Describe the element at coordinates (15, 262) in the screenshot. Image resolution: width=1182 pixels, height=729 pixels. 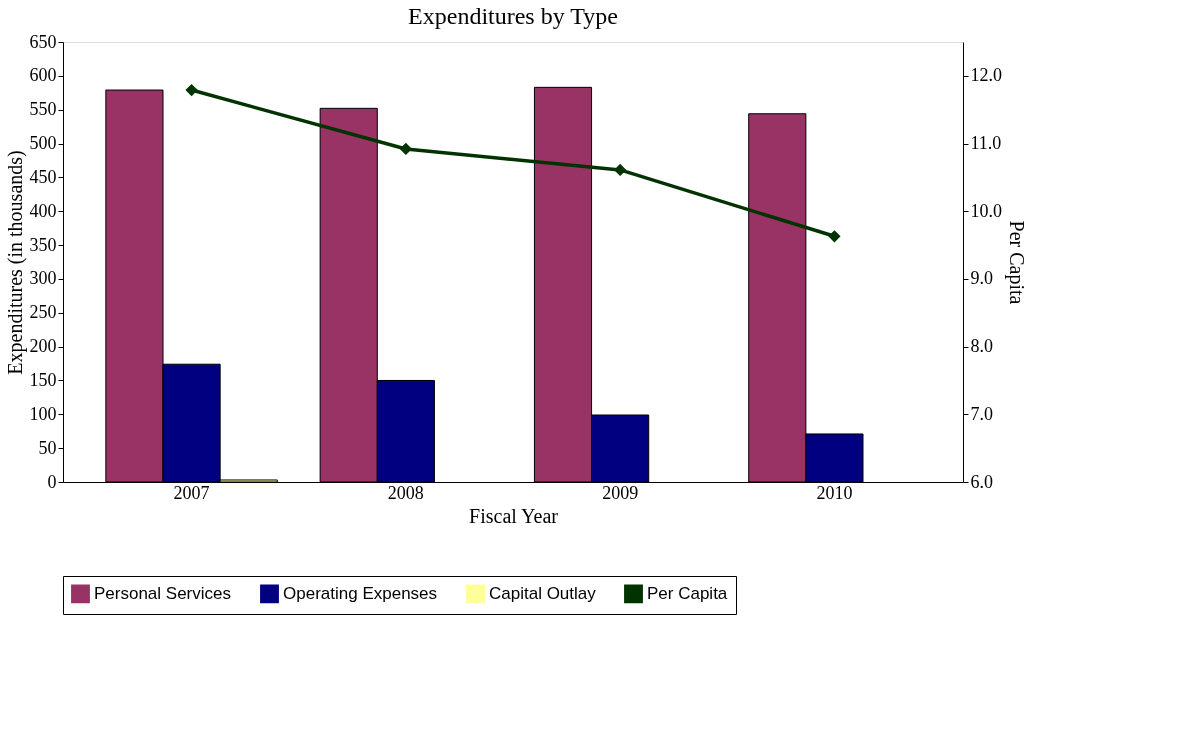
I see `y-axis-title: Expenditures (in thousands)` at that location.